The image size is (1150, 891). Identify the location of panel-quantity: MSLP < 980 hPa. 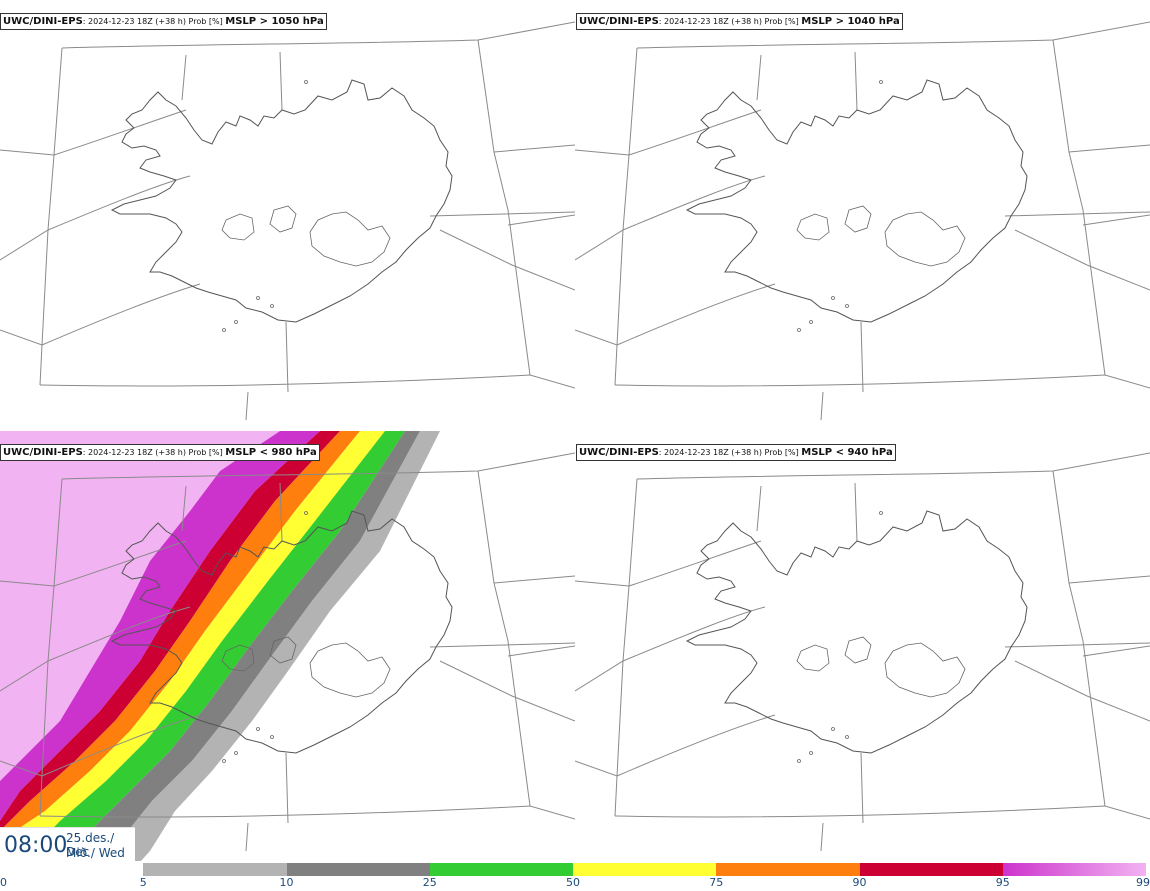
(271, 452).